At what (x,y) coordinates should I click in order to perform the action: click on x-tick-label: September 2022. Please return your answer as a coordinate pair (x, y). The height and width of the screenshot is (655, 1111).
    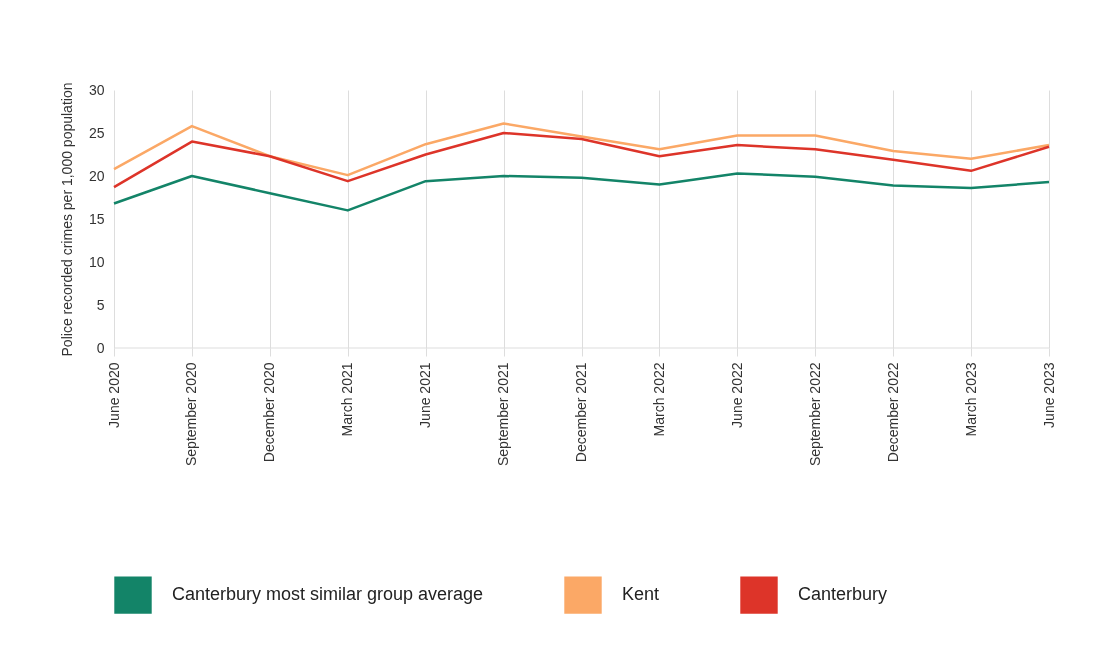
    Looking at the image, I should click on (814, 414).